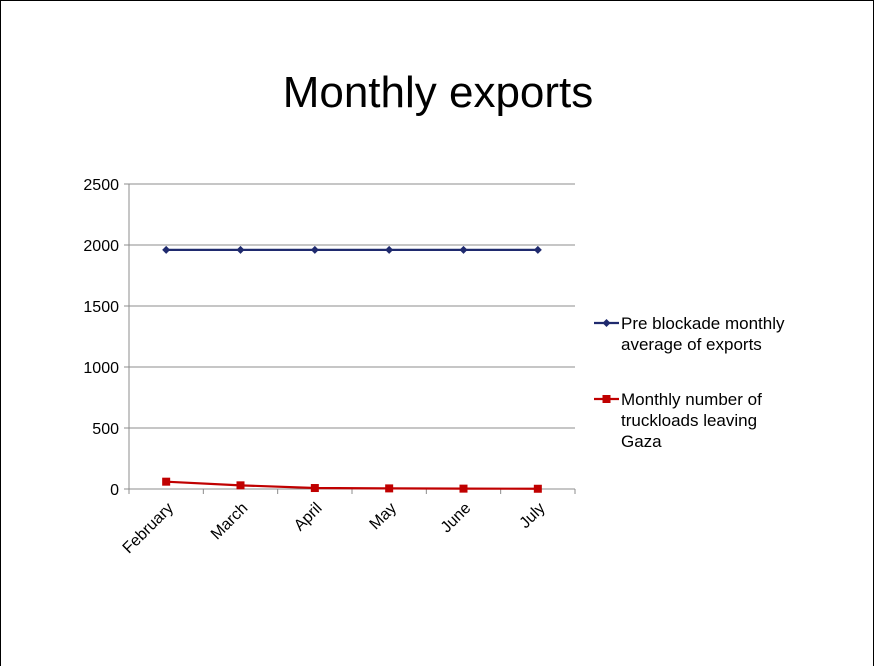 The height and width of the screenshot is (667, 874). What do you see at coordinates (533, 516) in the screenshot?
I see `x-tick-label: July` at bounding box center [533, 516].